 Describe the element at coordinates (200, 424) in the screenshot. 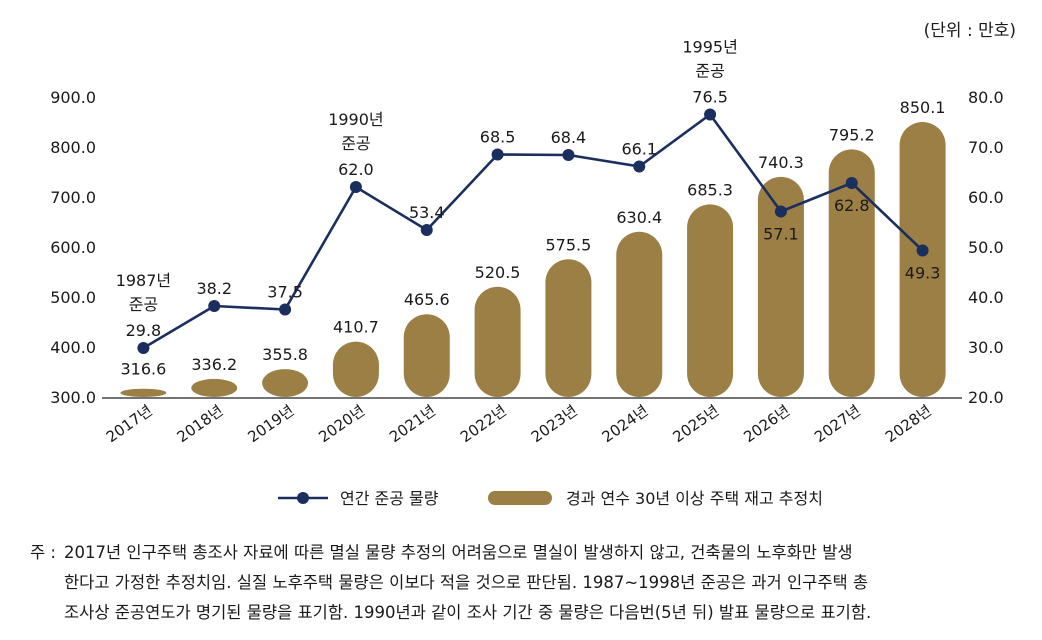

I see `x-tick-label: 2018년` at that location.